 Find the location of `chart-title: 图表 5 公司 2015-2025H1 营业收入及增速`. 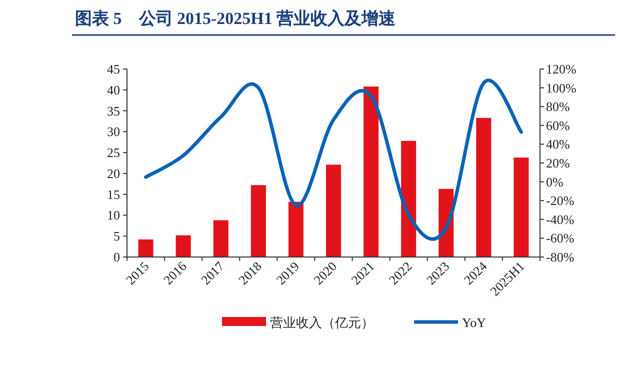

chart-title: 图表 5 公司 2015-2025H1 营业收入及增速 is located at coordinates (235, 18).